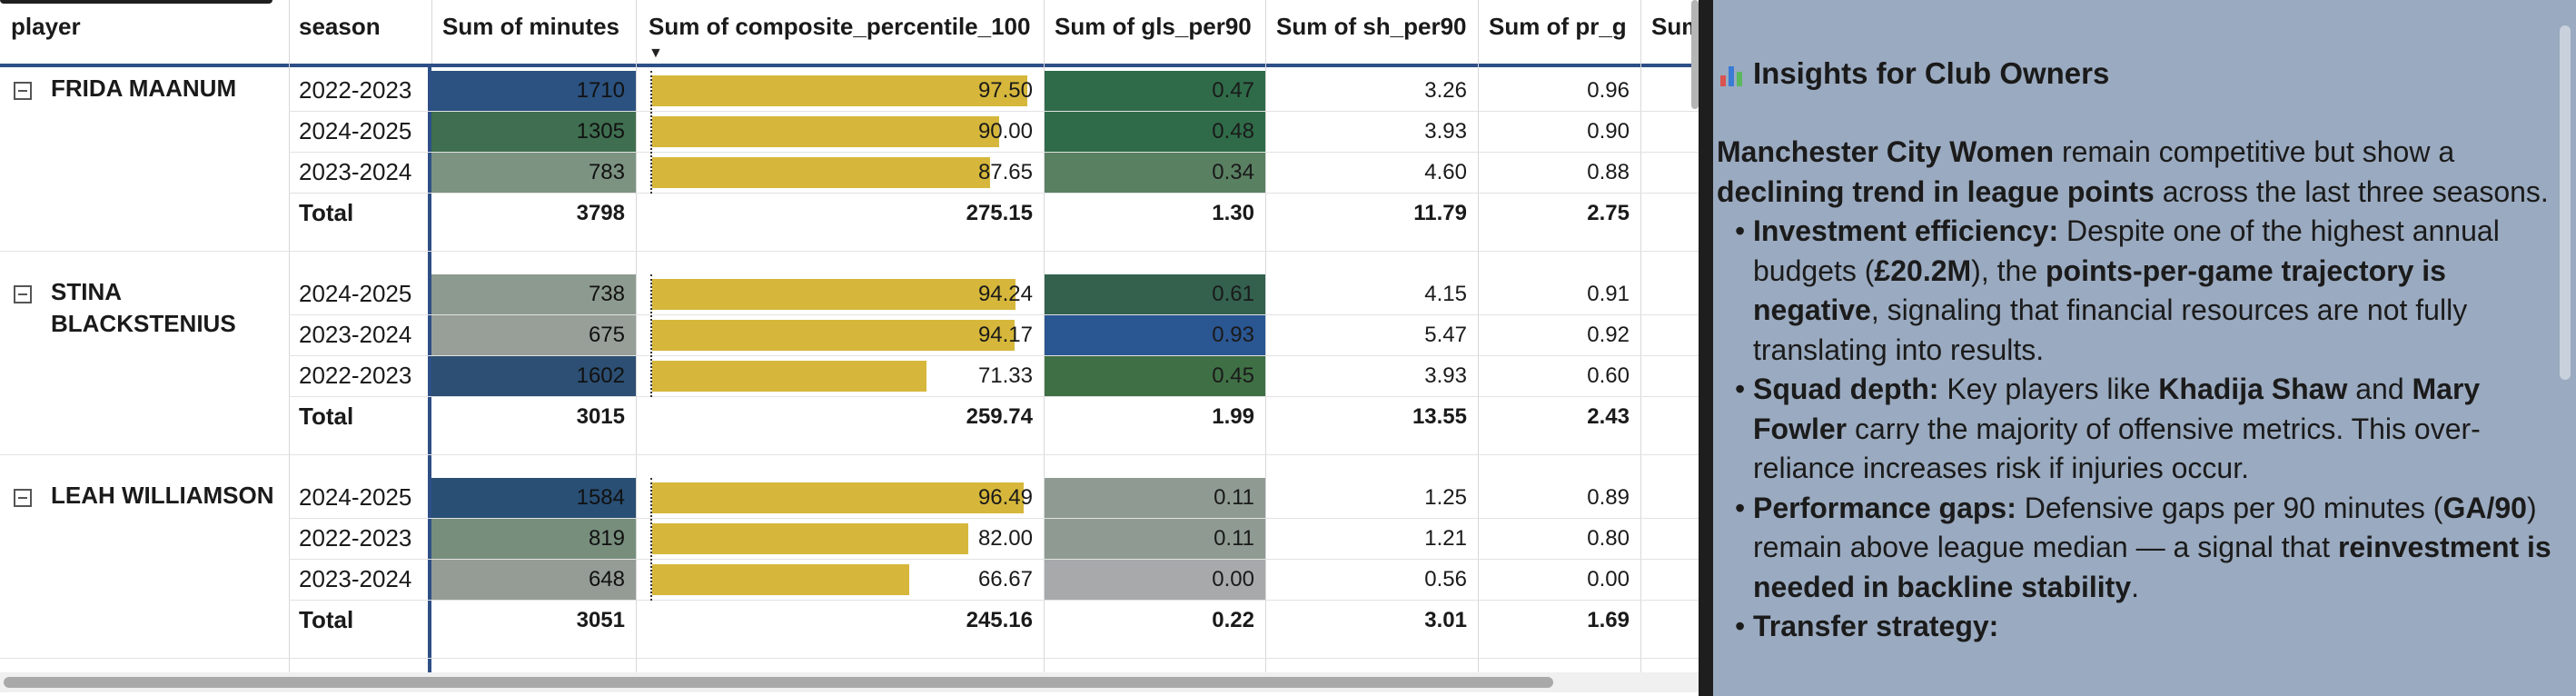 This screenshot has width=2576, height=696. Describe the element at coordinates (531, 27) in the screenshot. I see `column-header-minutes: Sum of minutes` at that location.